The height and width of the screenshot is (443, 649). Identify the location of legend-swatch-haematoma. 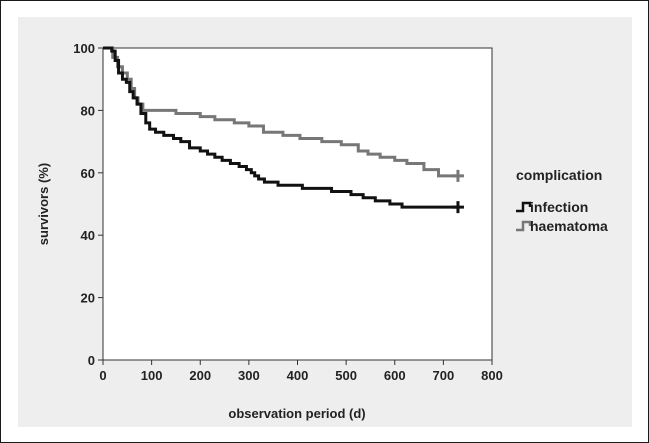
(524, 226).